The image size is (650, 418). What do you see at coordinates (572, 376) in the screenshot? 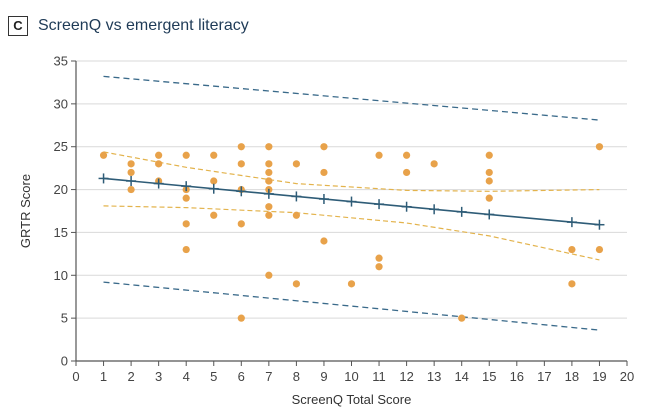
I see `x-tick-label: 18` at bounding box center [572, 376].